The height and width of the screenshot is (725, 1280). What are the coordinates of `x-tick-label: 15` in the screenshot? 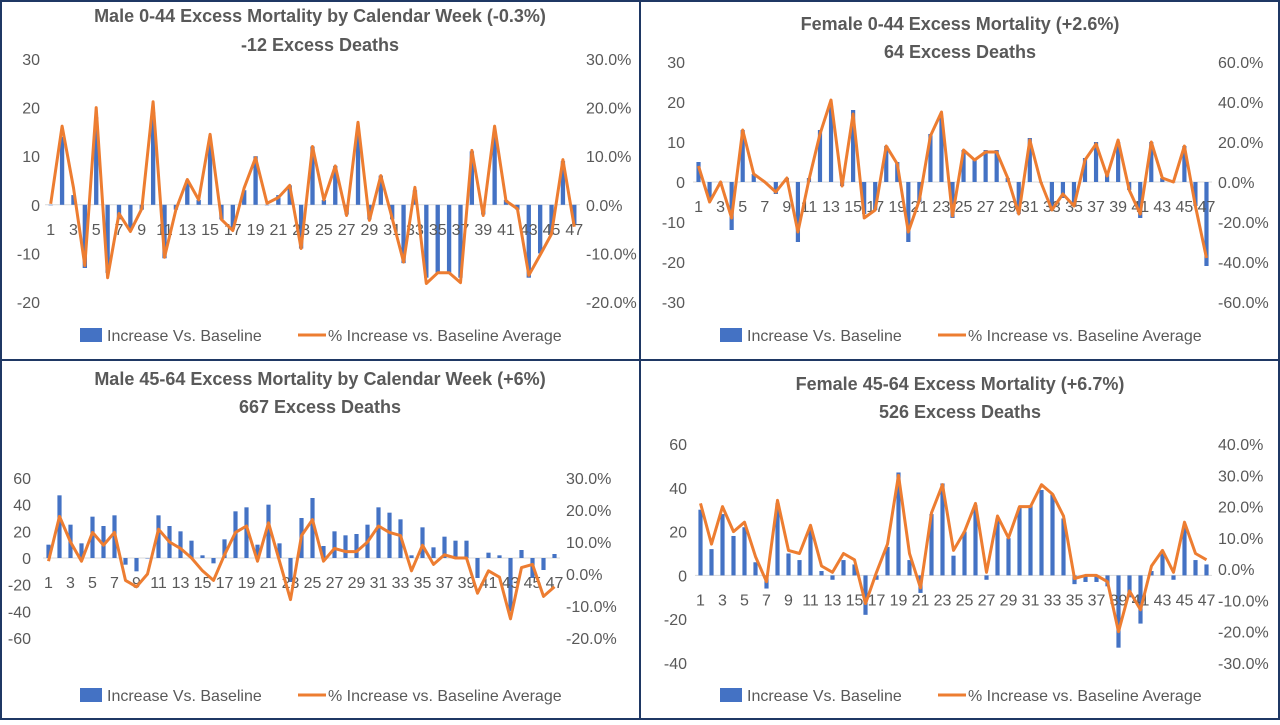 It's located at (203, 583).